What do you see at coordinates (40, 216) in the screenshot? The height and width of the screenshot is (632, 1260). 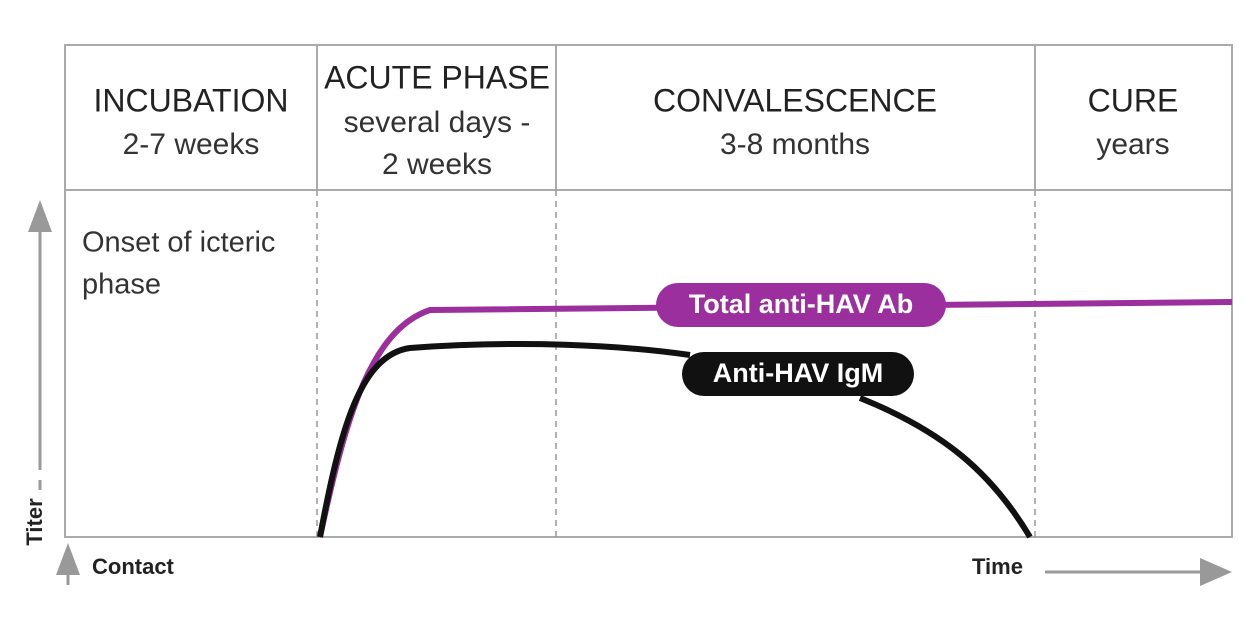 I see `y-arrowhead` at bounding box center [40, 216].